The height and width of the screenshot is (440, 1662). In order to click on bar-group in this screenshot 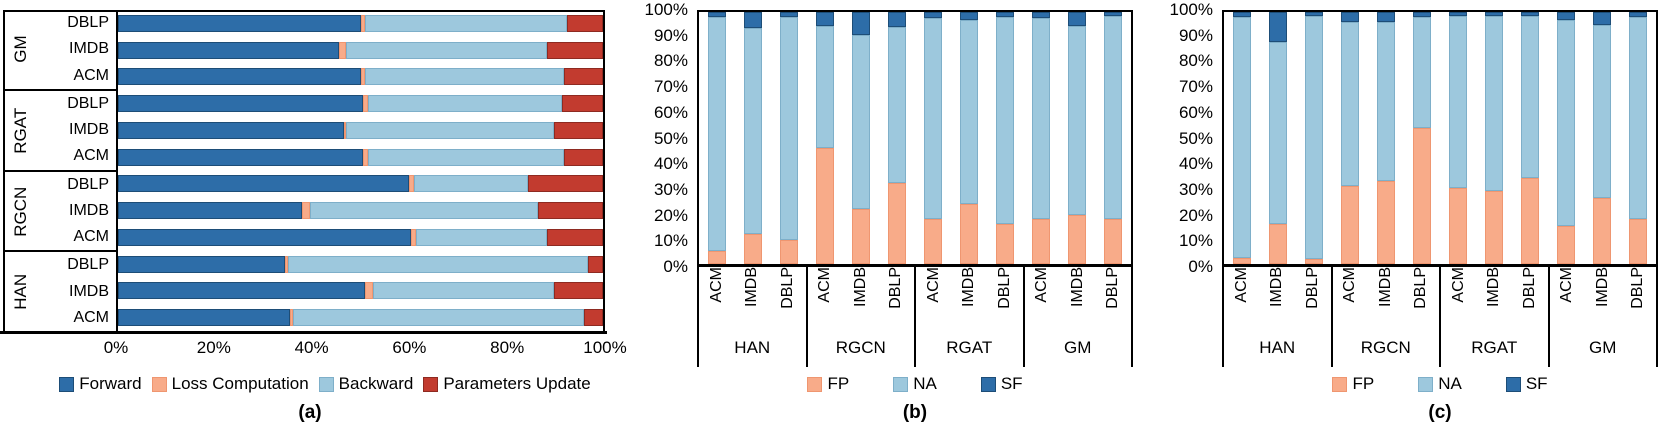, I will do `click(1077, 138)`.